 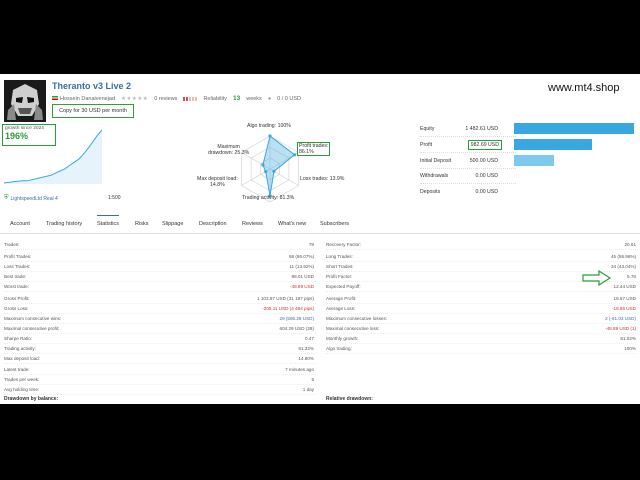 What do you see at coordinates (92, 86) in the screenshot?
I see `signal-title: Theranto v3 Live 2` at bounding box center [92, 86].